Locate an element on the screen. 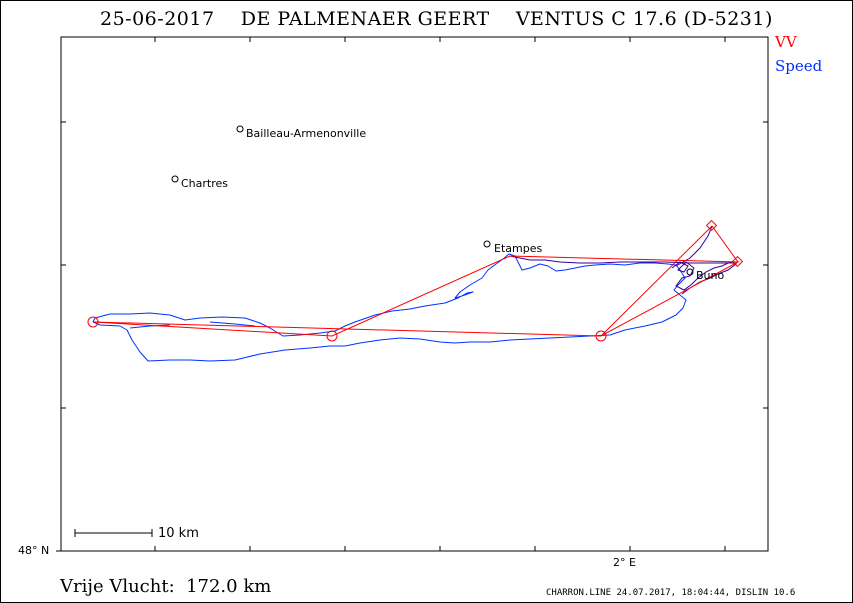 This screenshot has height=603, width=853. place-label-buno: Buno is located at coordinates (710, 275).